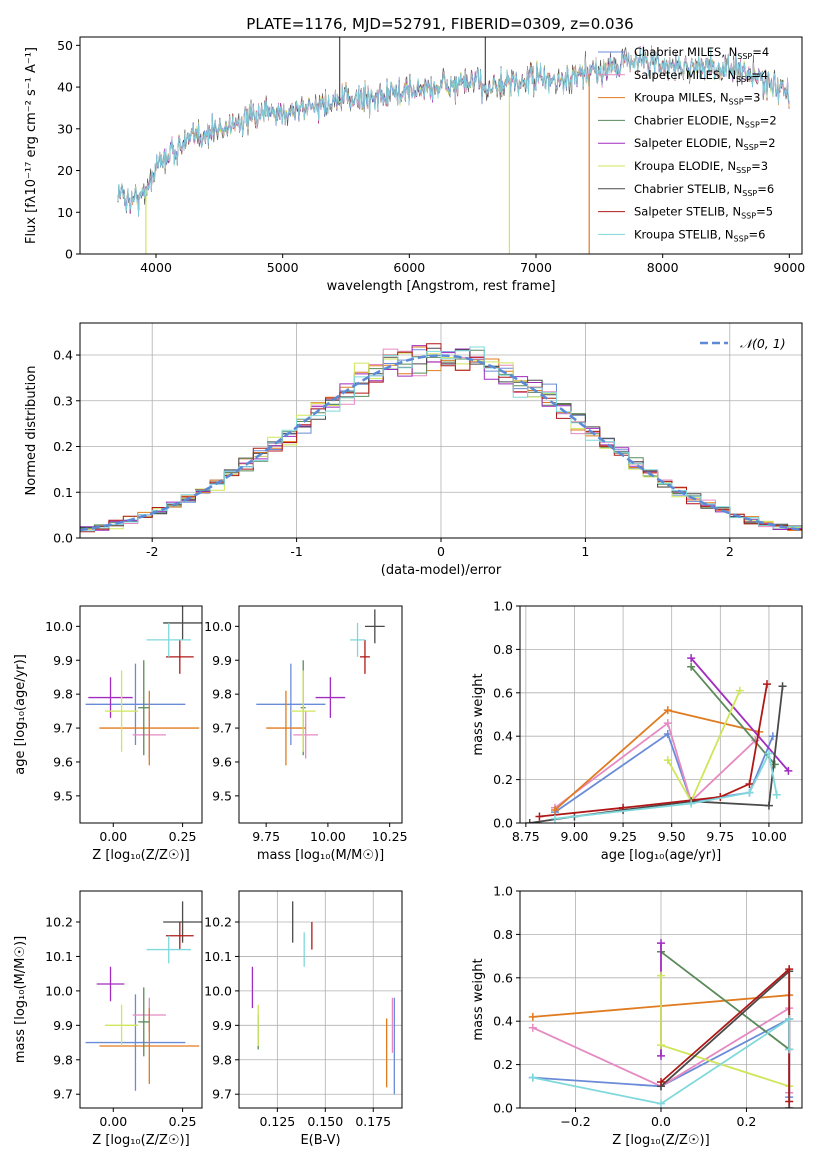 Image resolution: width=819 pixels, height=1170 pixels. Describe the element at coordinates (320, 855) in the screenshot. I see `x-axis-label: mass [log₁₀(M/M☉)]` at that location.